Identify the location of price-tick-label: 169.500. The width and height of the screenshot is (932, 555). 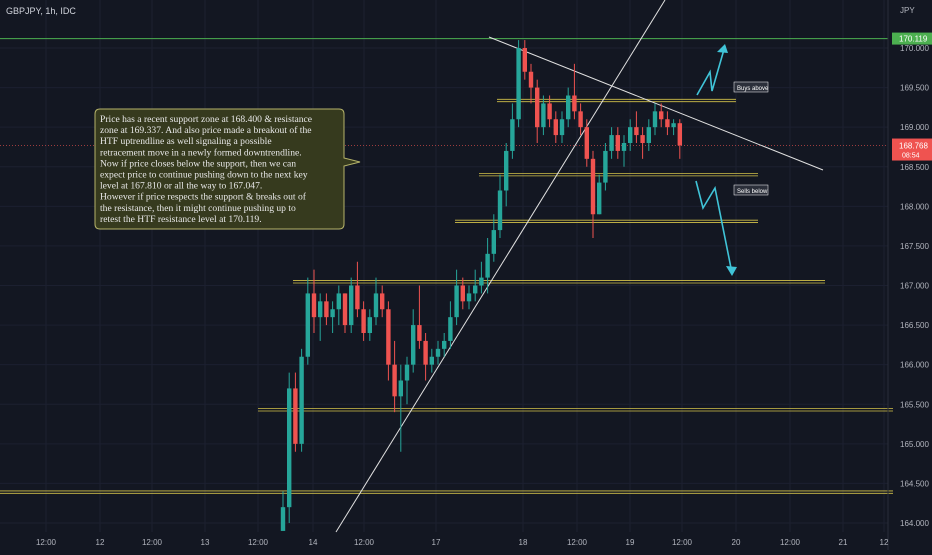
(914, 88).